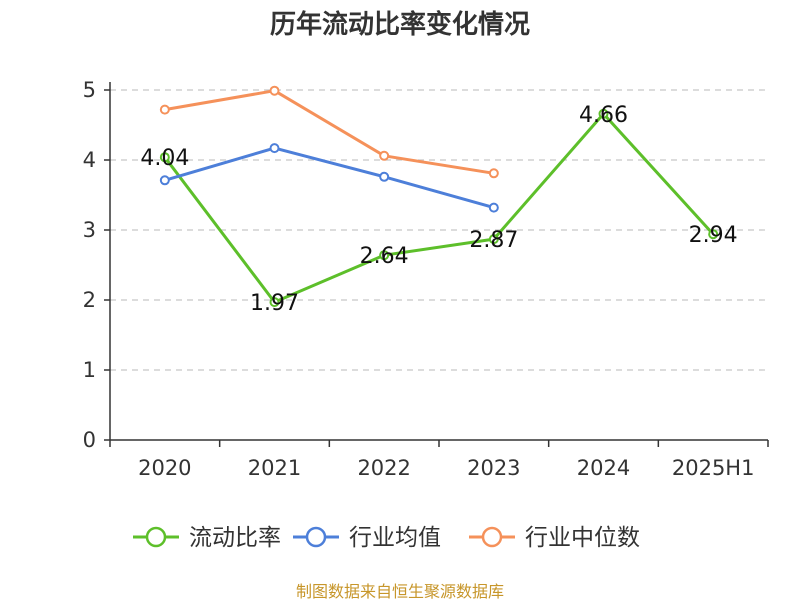  I want to click on data-label: 4.66, so click(603, 115).